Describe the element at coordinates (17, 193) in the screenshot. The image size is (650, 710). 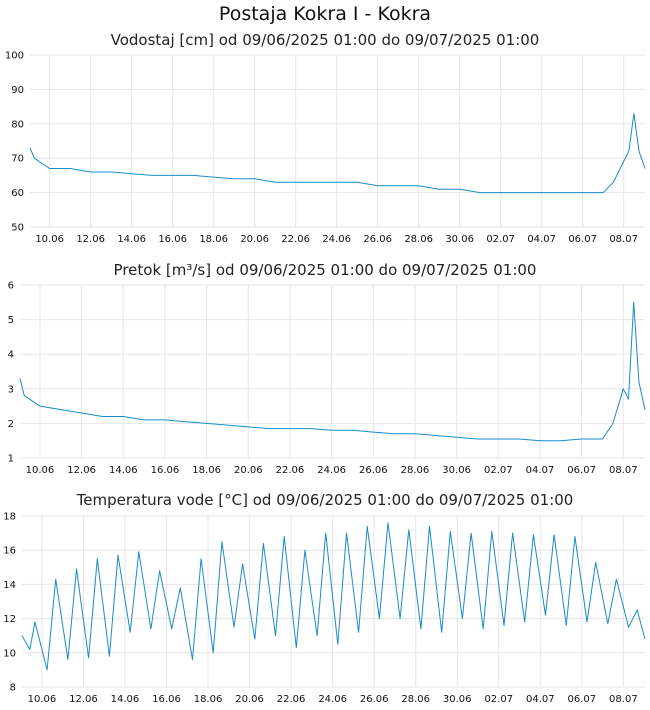
I see `y-tick-label: 60` at that location.